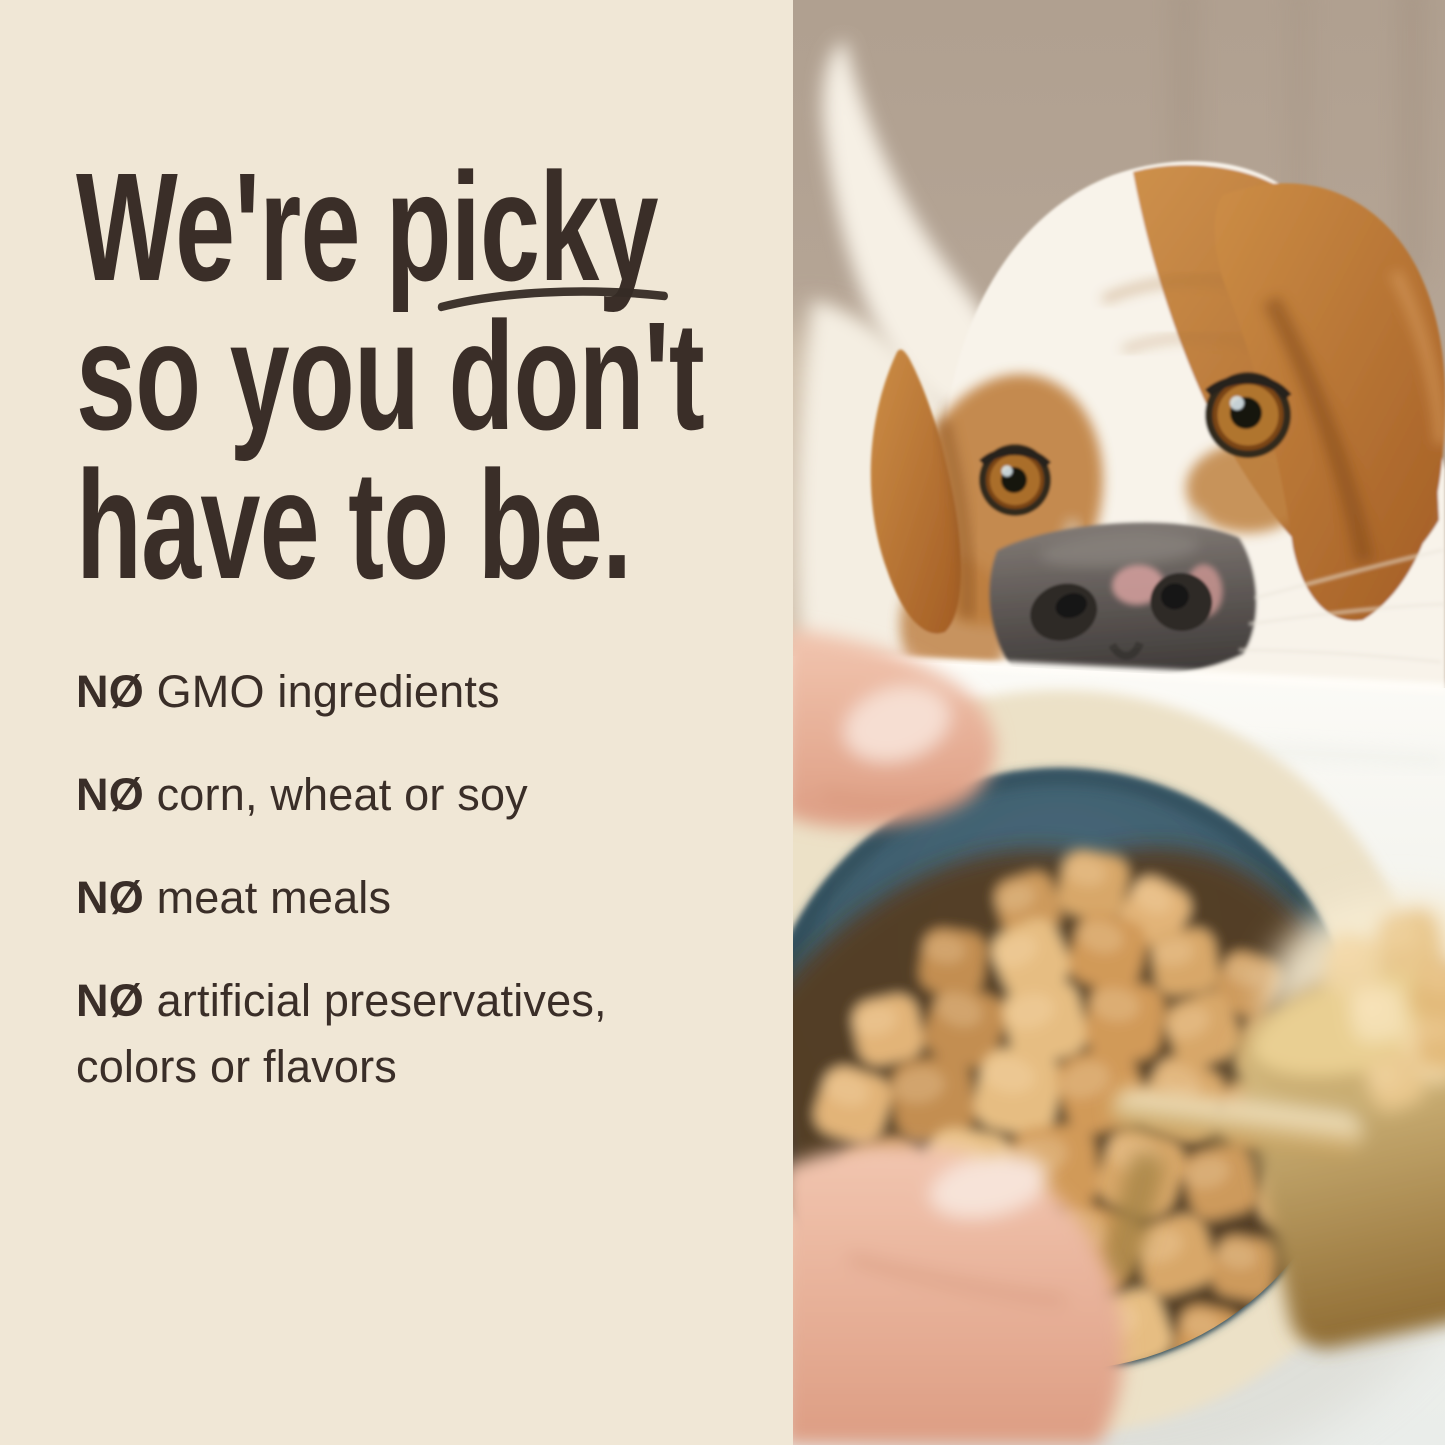  Describe the element at coordinates (1237, 1122) in the screenshot. I see `scoop-handle` at that location.